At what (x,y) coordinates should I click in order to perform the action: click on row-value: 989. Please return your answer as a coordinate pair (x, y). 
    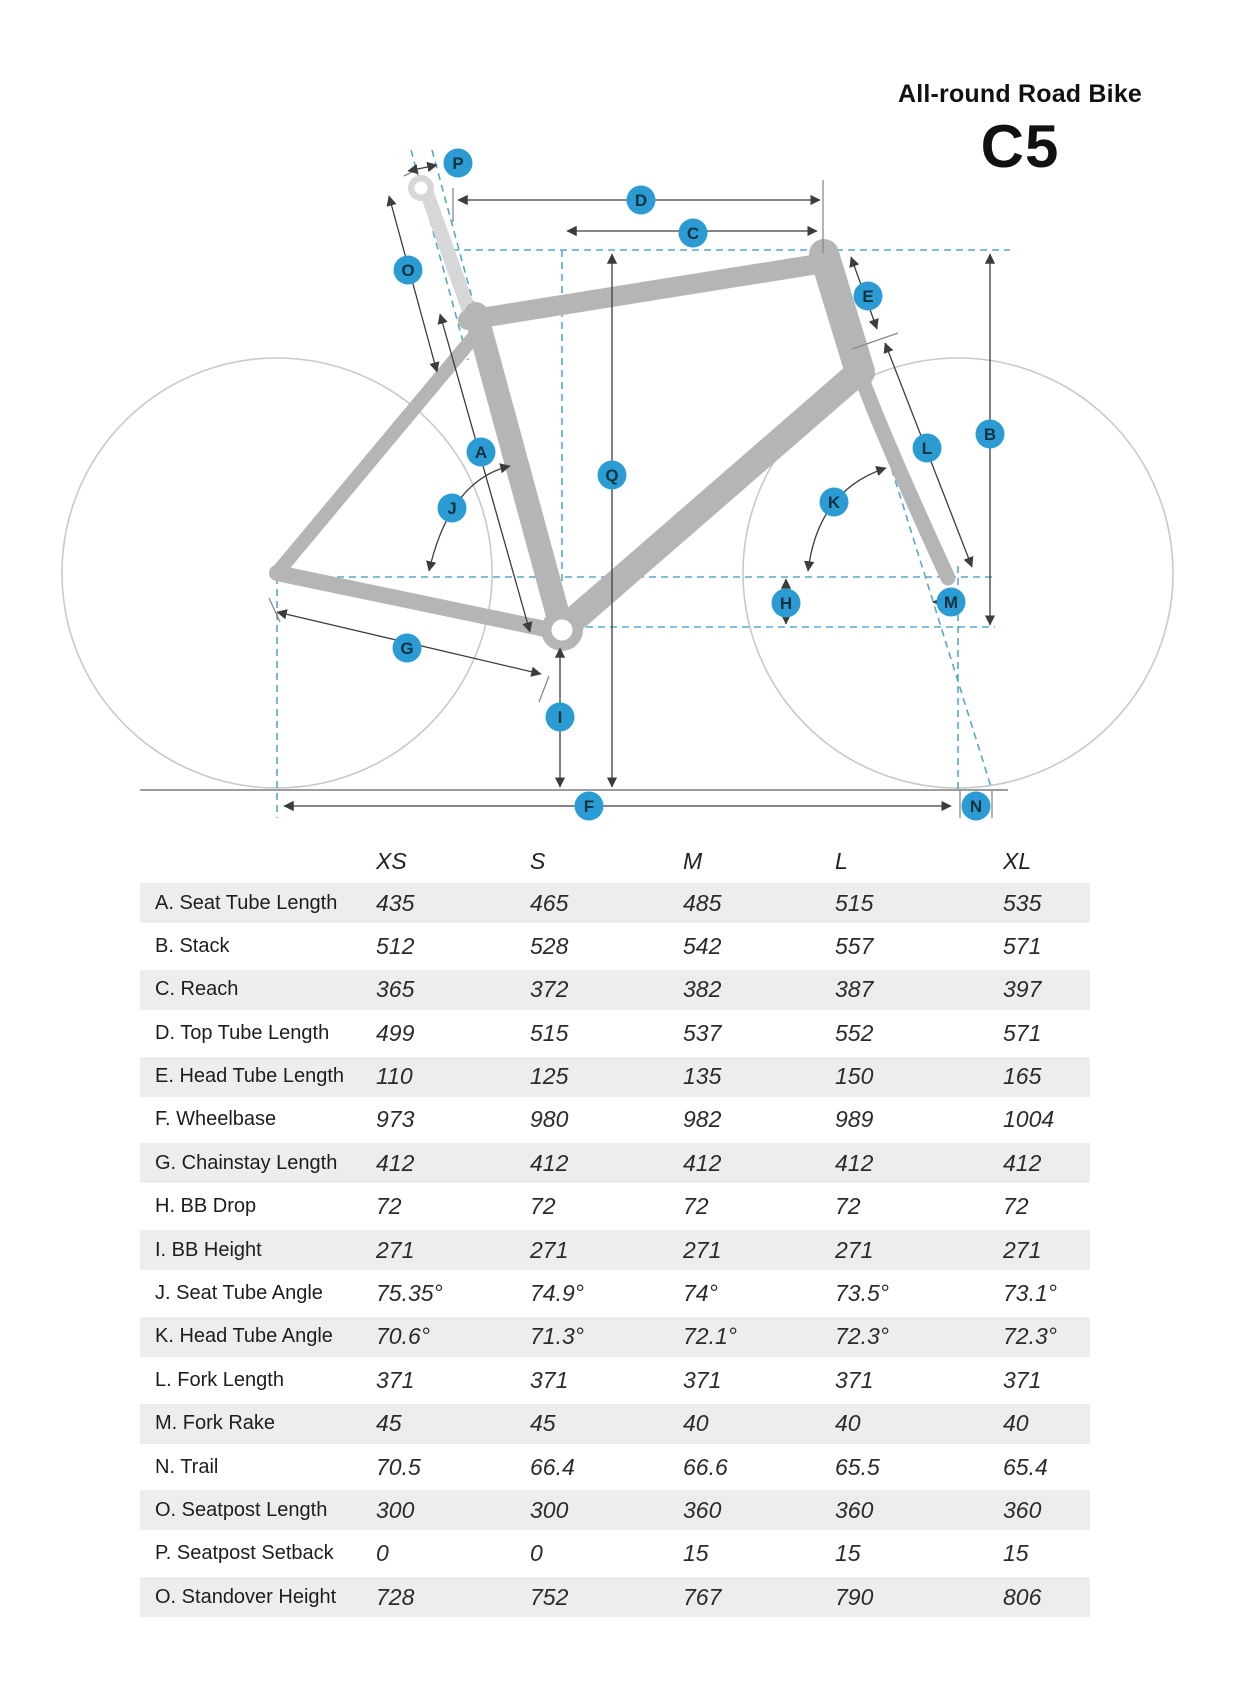
    Looking at the image, I should click on (854, 1119).